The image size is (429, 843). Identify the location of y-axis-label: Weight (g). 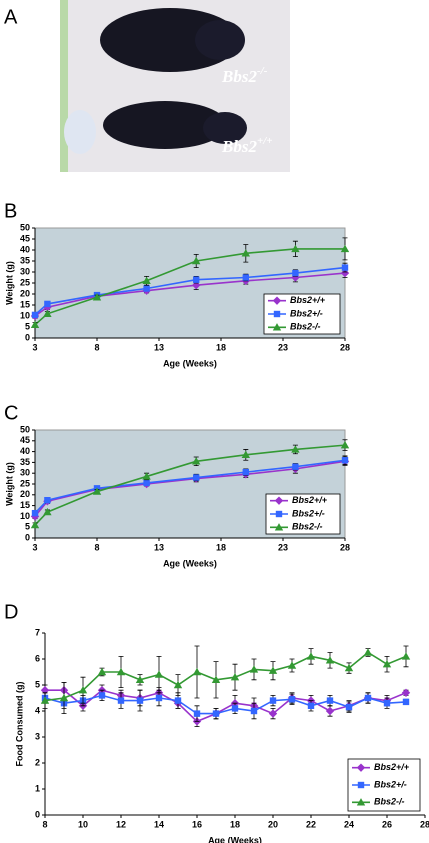
(9, 484).